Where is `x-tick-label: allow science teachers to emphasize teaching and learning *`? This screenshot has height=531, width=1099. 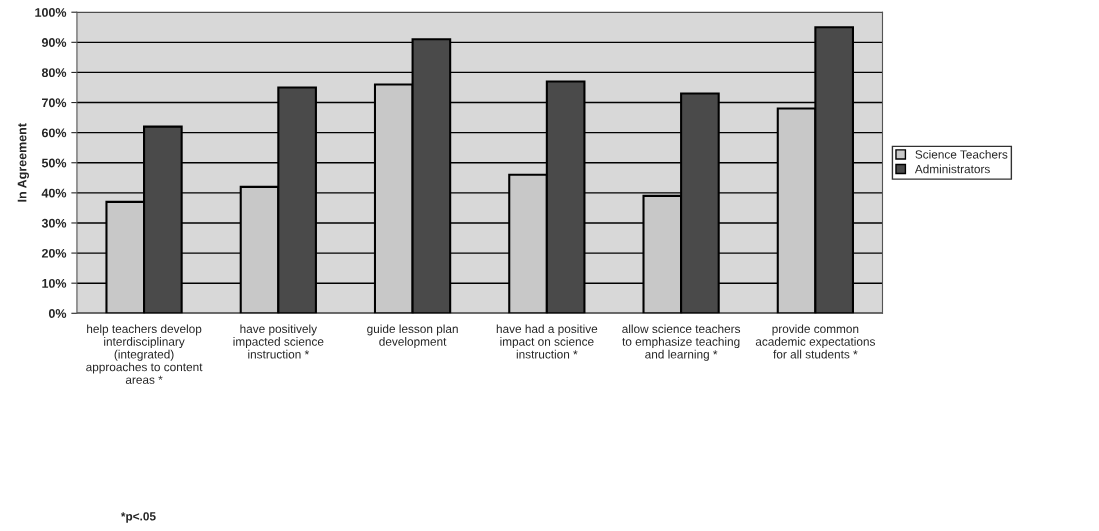
x-tick-label: allow science teachers to emphasize teaching and learning * is located at coordinates (681, 342).